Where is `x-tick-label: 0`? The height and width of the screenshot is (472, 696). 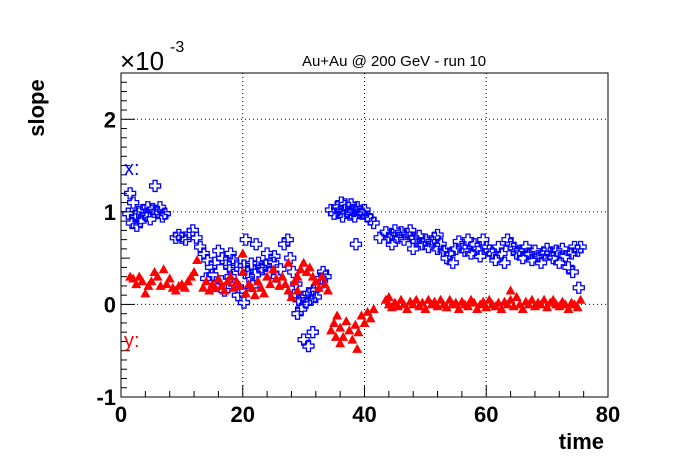
x-tick-label: 0 is located at coordinates (121, 414).